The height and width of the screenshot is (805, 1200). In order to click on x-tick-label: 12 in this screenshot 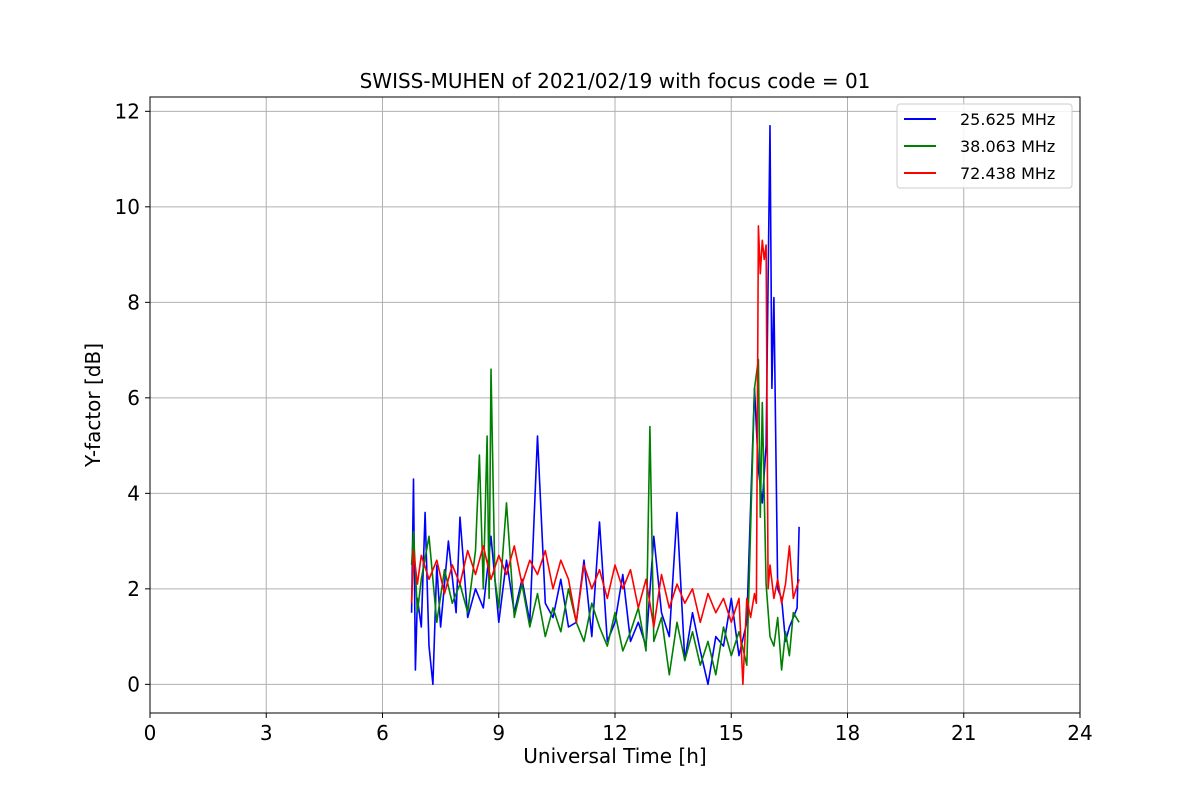, I will do `click(614, 733)`.